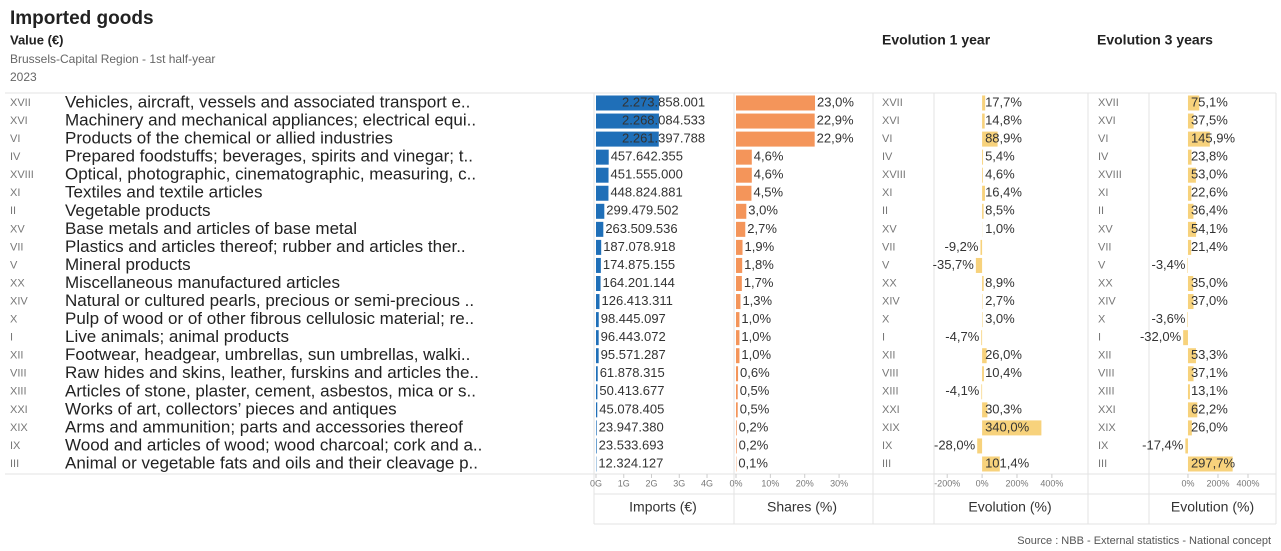 This screenshot has width=1281, height=551. I want to click on value-label: 98.445.097, so click(633, 318).